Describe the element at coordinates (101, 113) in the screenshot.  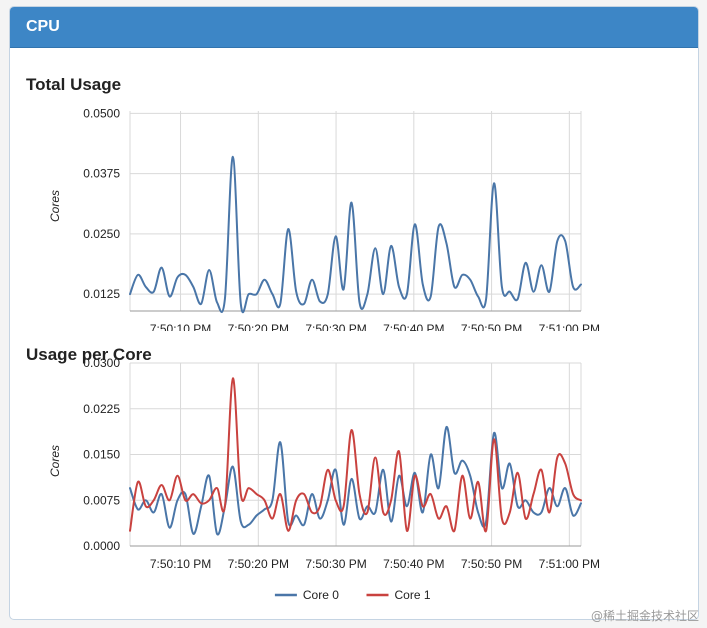
I see `y-tick-label: 0.0500` at that location.